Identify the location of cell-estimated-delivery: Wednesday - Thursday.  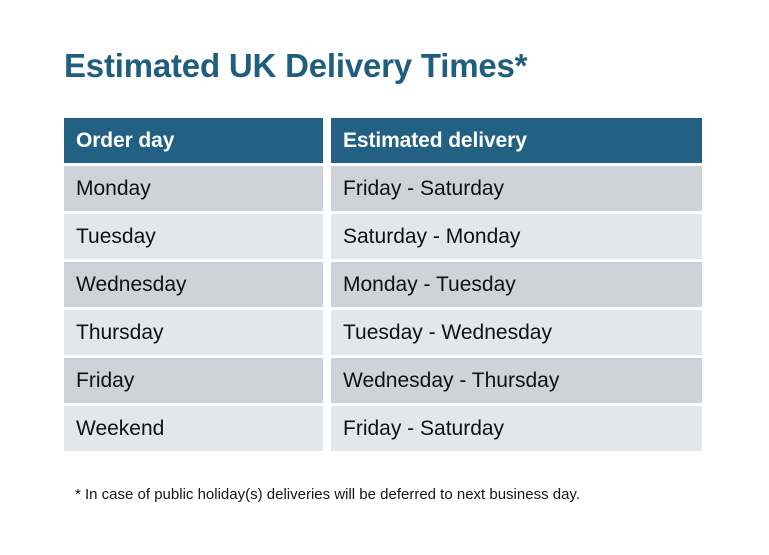
(516, 380).